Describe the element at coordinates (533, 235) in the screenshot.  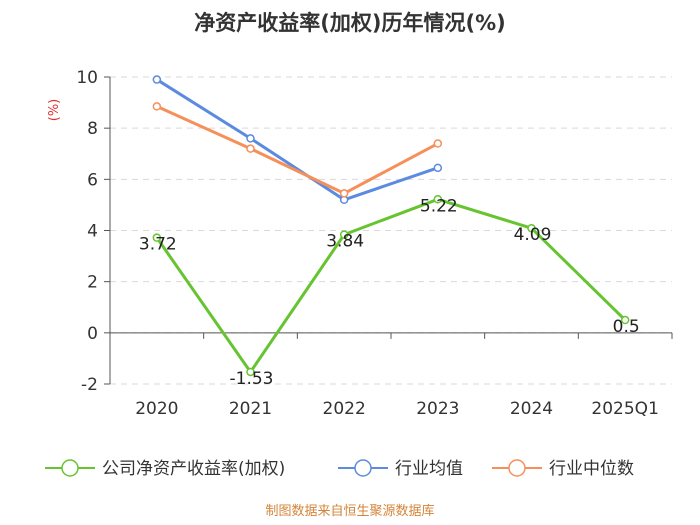
I see `data-label: 4.09` at that location.